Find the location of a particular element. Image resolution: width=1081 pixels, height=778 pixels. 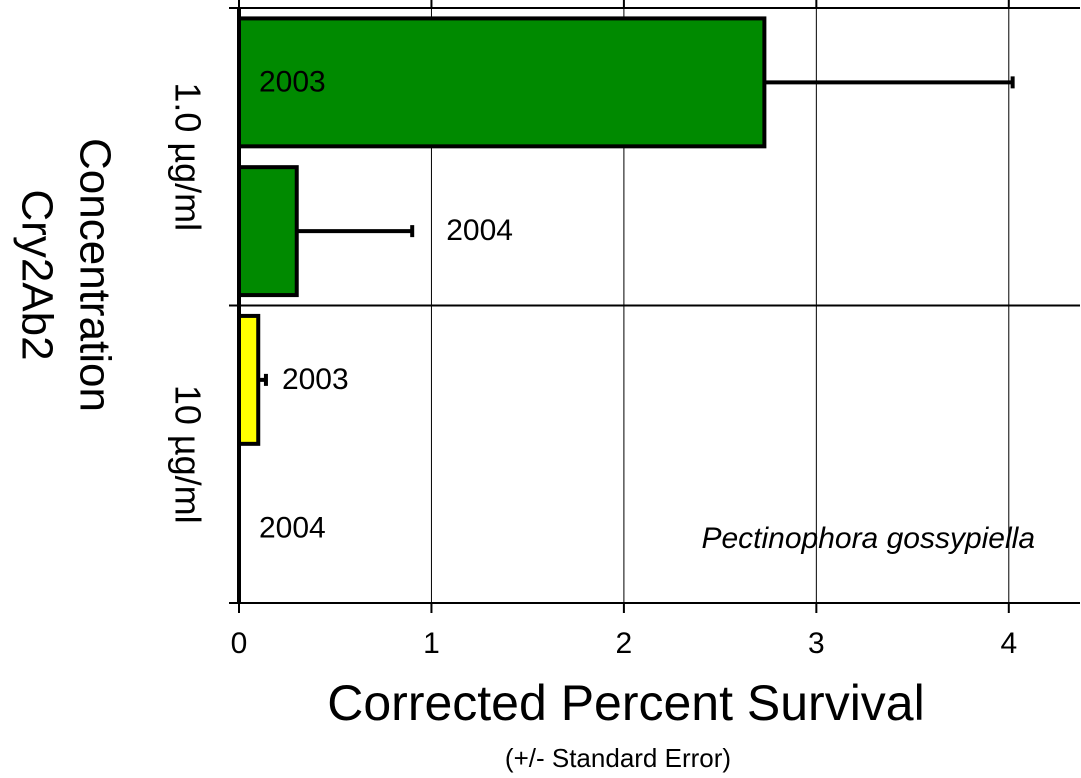

y-axis-title: Concentration is located at coordinates (94, 275).